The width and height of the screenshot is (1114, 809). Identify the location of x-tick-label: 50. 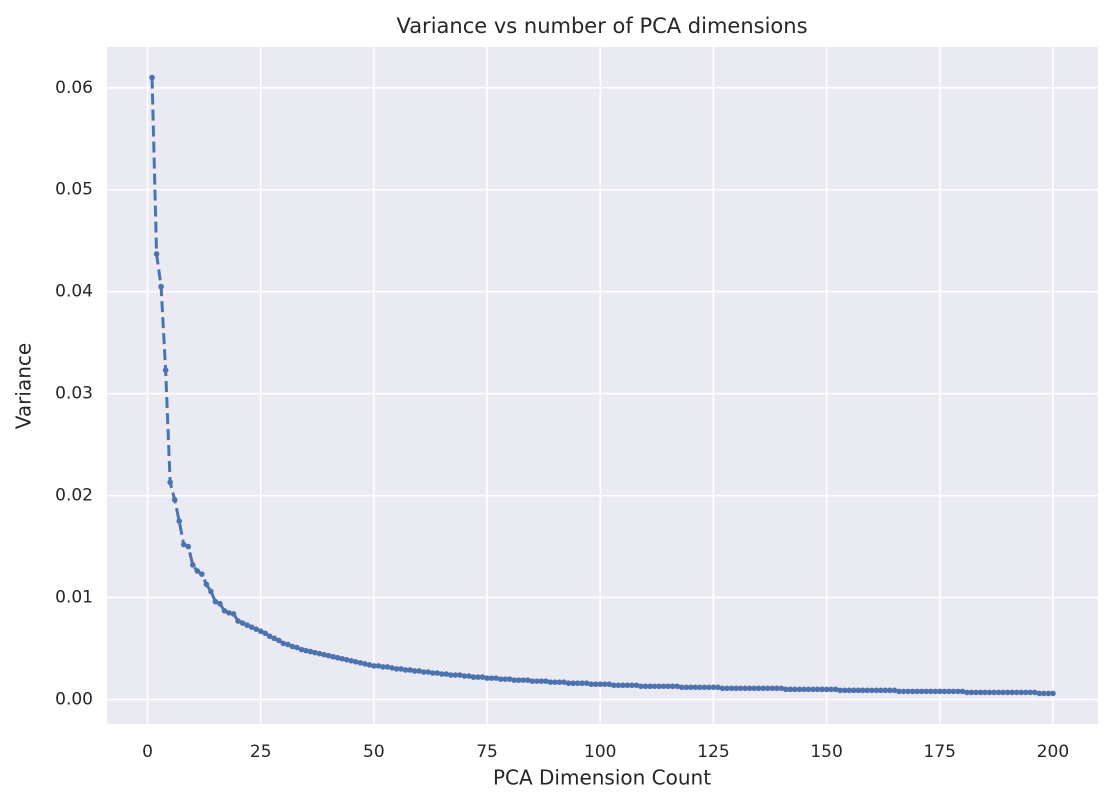
(374, 752).